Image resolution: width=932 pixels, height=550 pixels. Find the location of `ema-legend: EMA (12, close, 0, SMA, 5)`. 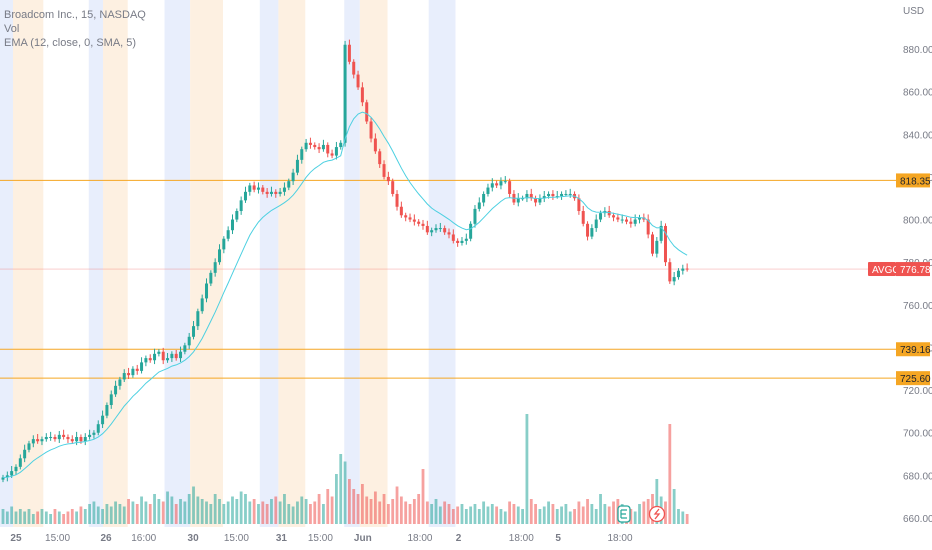

ema-legend: EMA (12, close, 0, SMA, 5) is located at coordinates (70, 43).